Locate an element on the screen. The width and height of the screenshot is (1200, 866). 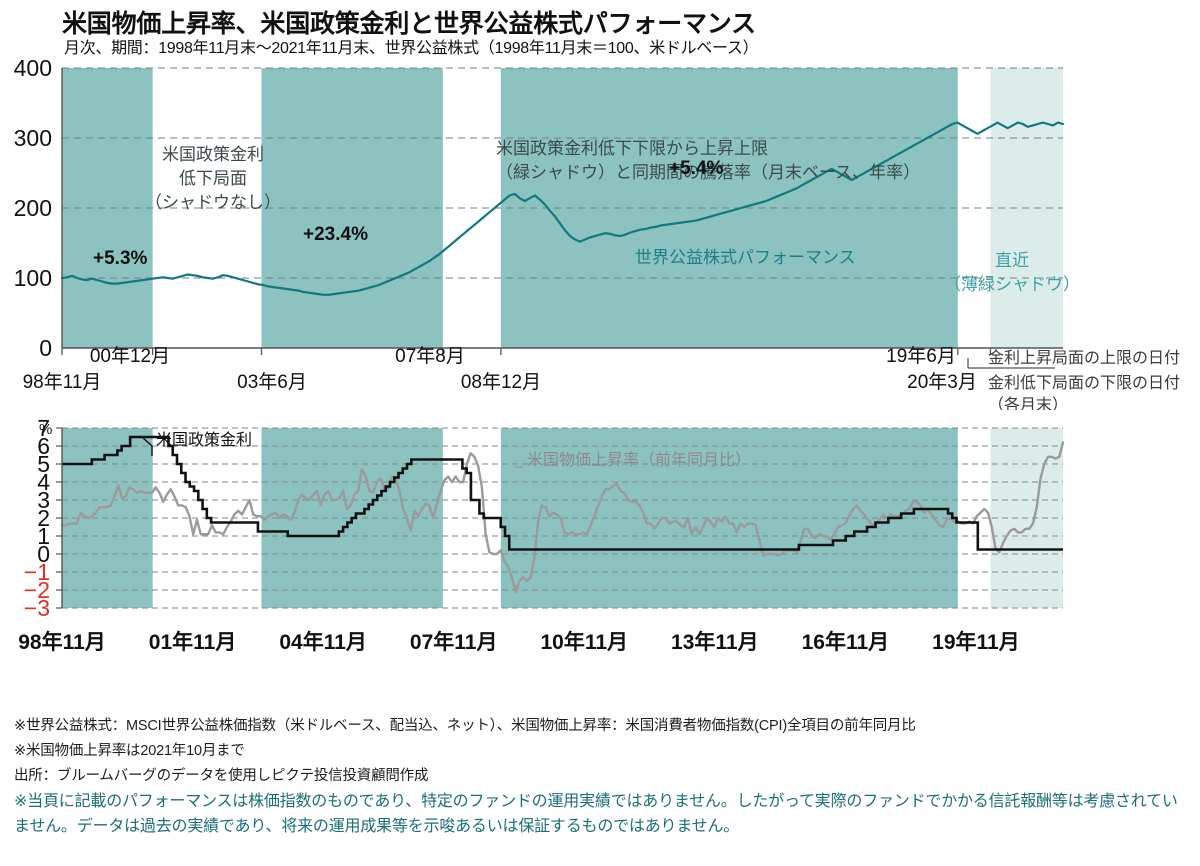
bottom-y-tick-label: 3 is located at coordinates (43, 500).